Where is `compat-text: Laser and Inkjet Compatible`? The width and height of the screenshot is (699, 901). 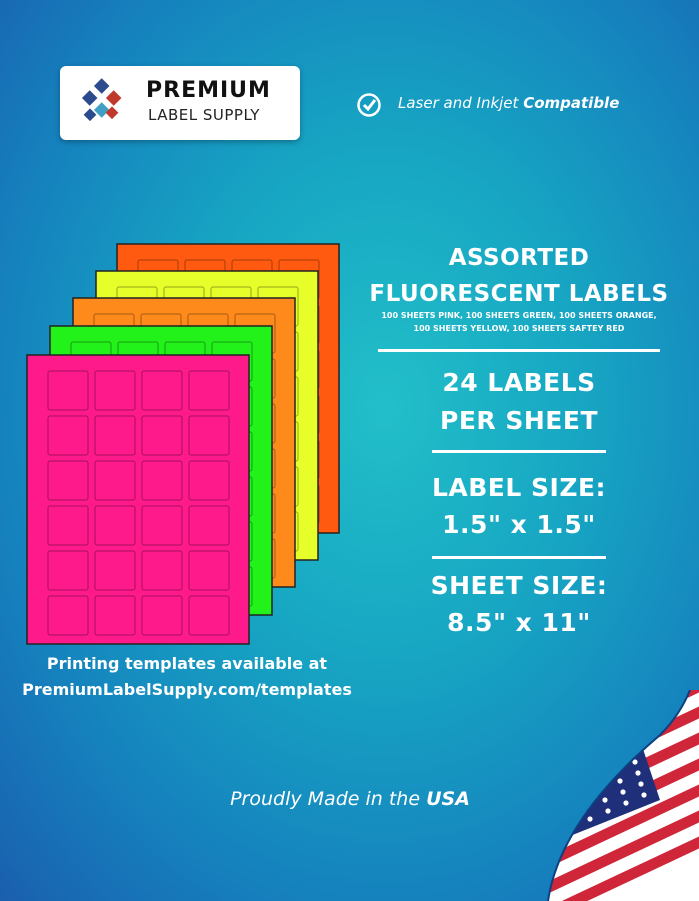 compat-text: Laser and Inkjet Compatible is located at coordinates (508, 103).